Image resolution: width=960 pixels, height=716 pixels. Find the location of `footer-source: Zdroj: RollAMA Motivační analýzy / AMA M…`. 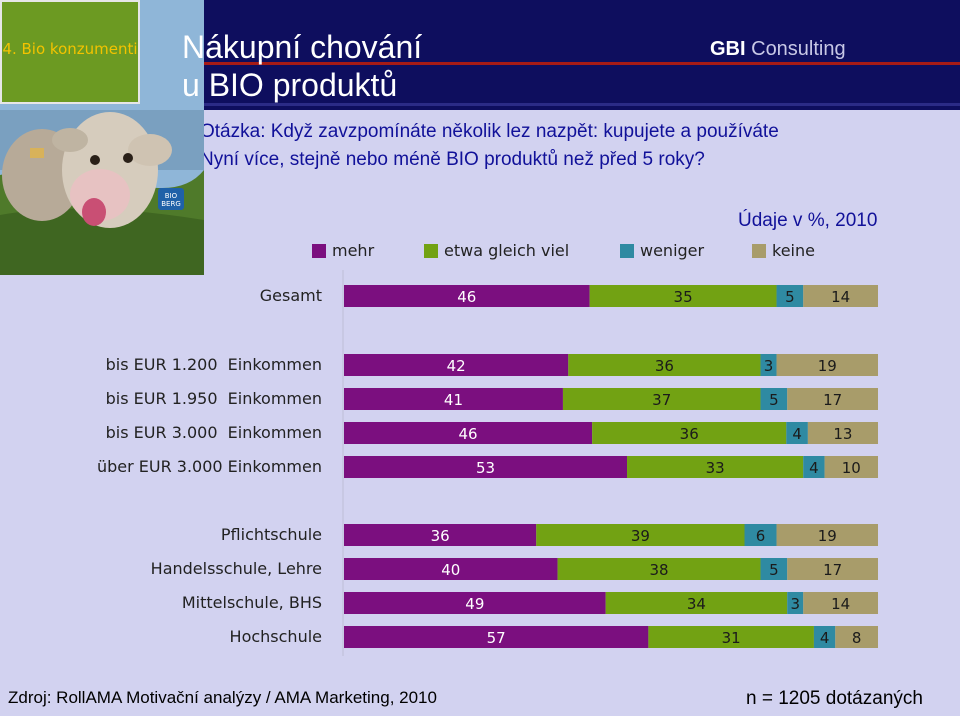

footer-source: Zdroj: RollAMA Motivační analýzy / AMA M… is located at coordinates (222, 697).